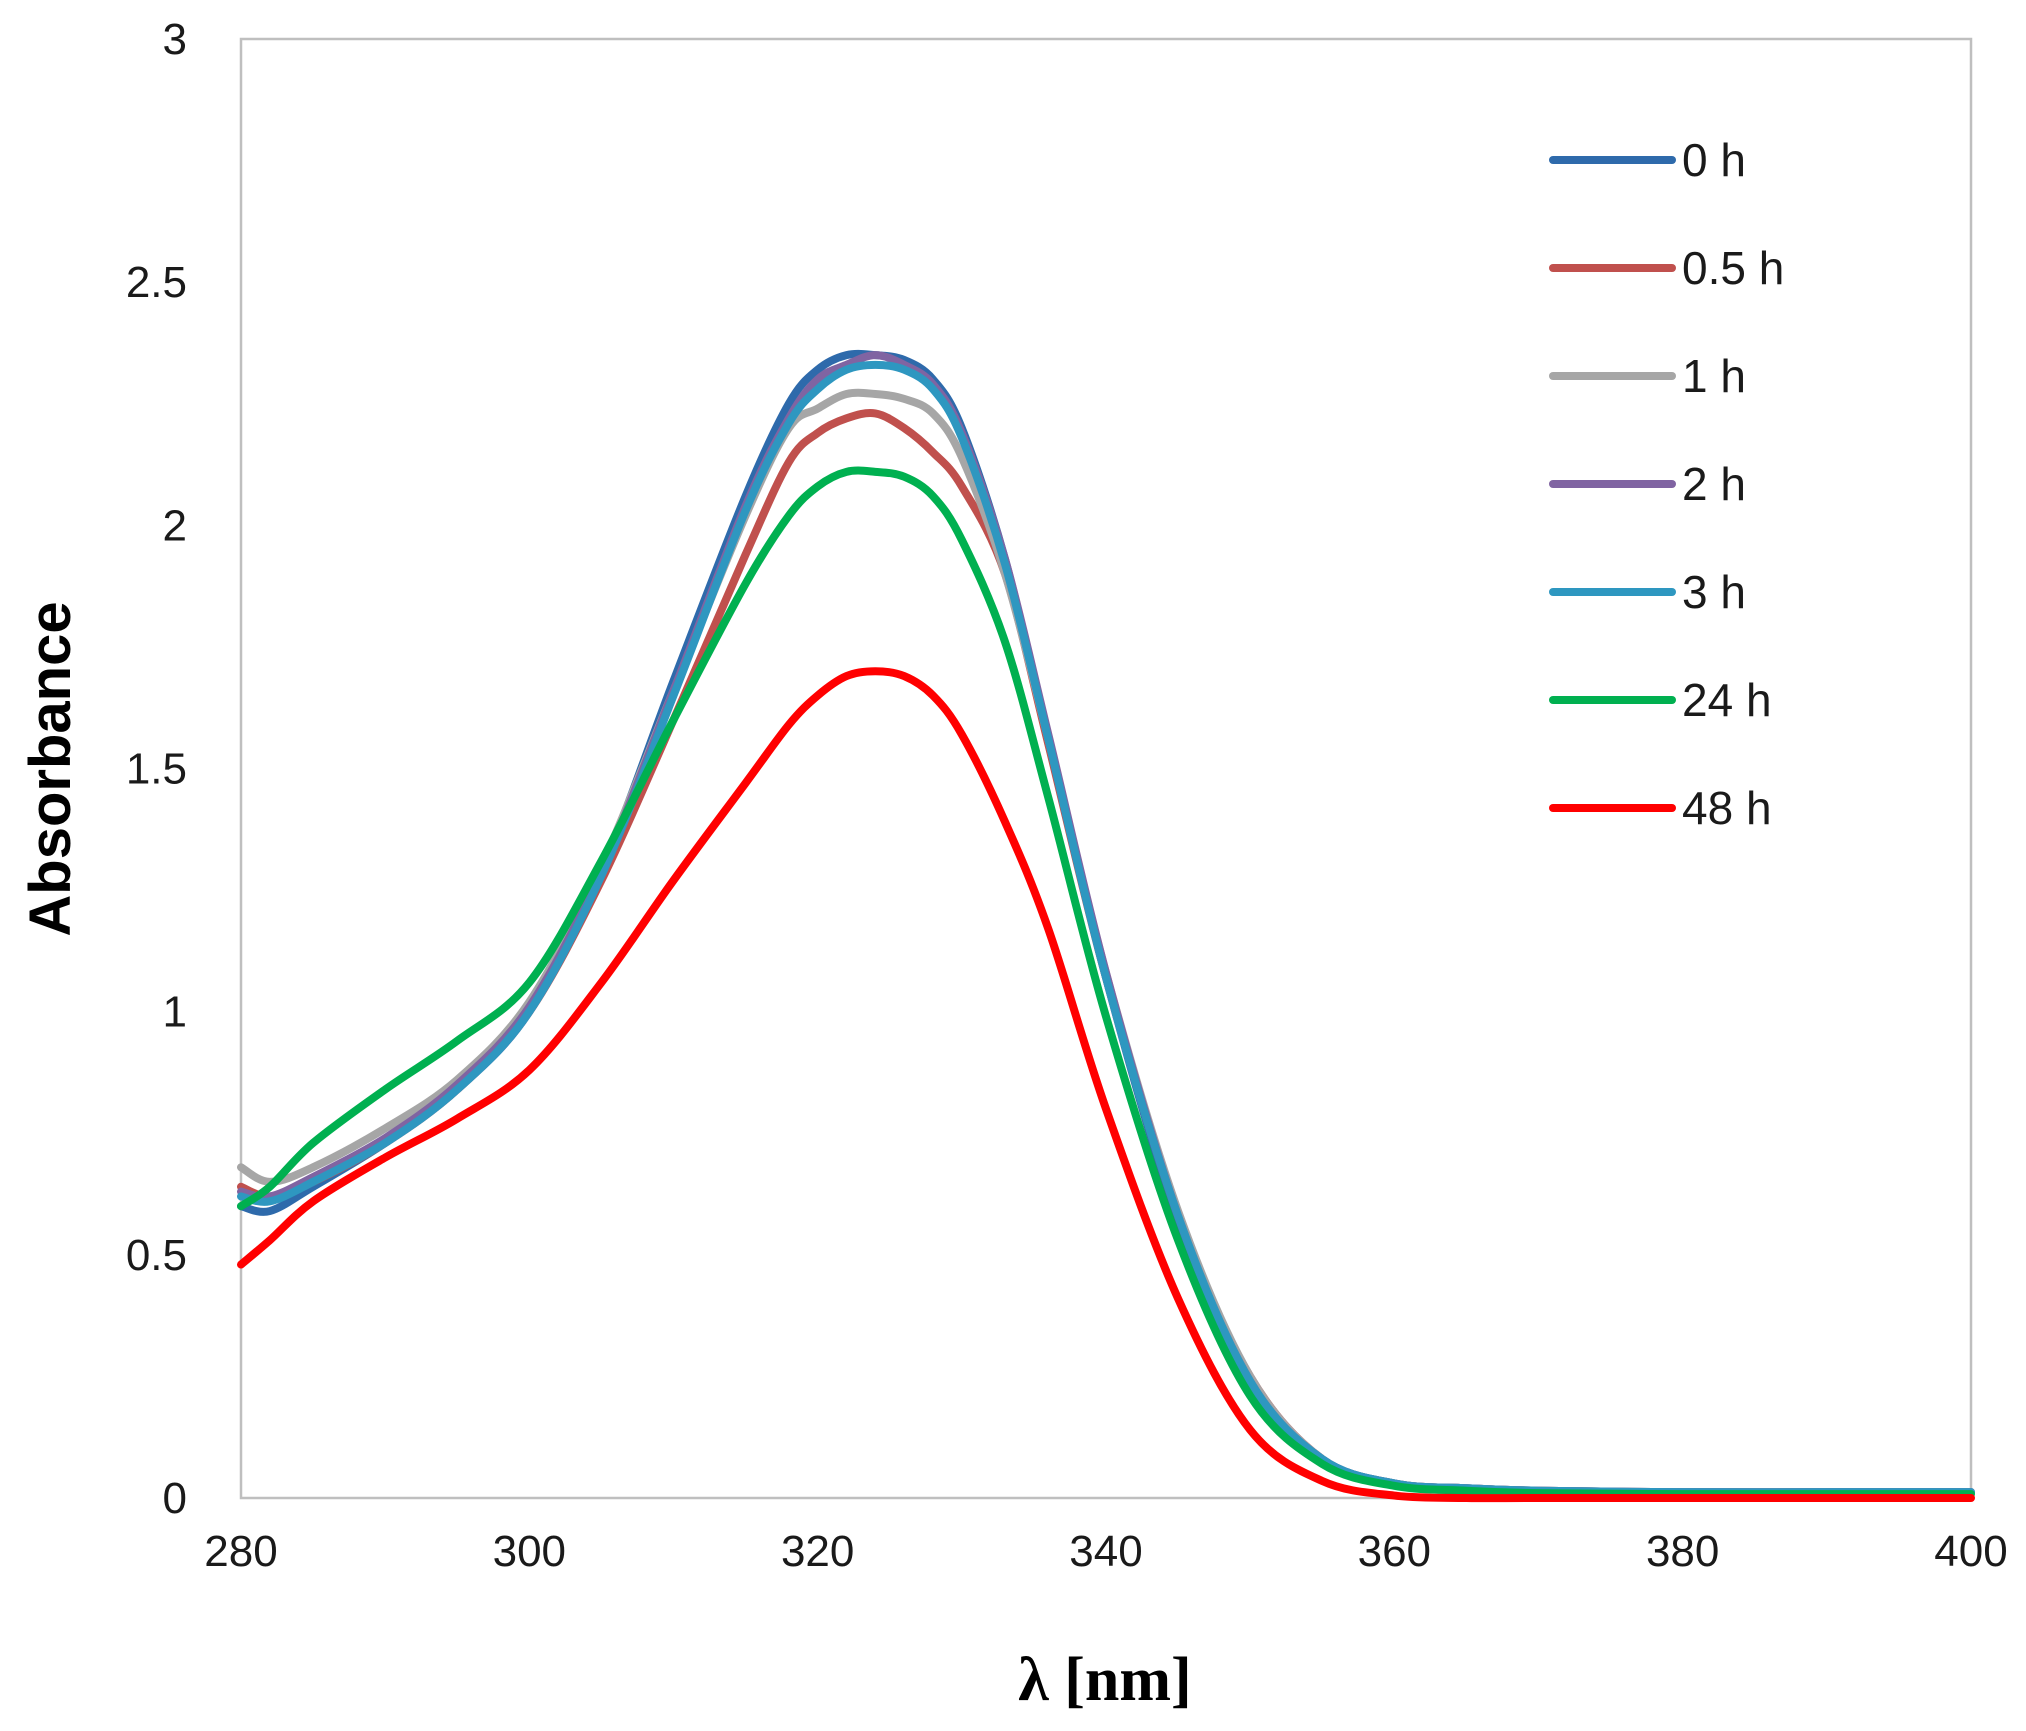 Image resolution: width=2026 pixels, height=1731 pixels. Describe the element at coordinates (1733, 268) in the screenshot. I see `legend-label-0-5-h: 0.5 h` at that location.